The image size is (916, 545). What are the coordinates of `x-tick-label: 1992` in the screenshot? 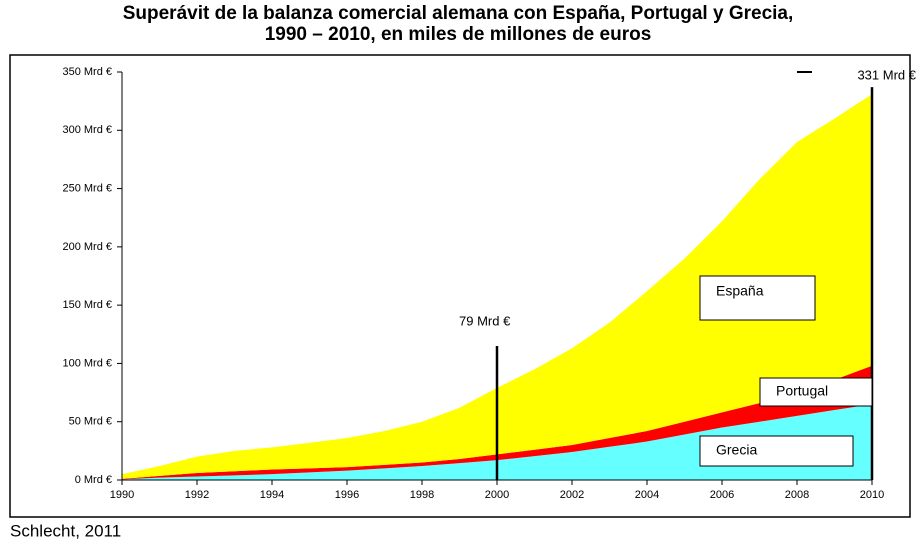 It's located at (197, 495).